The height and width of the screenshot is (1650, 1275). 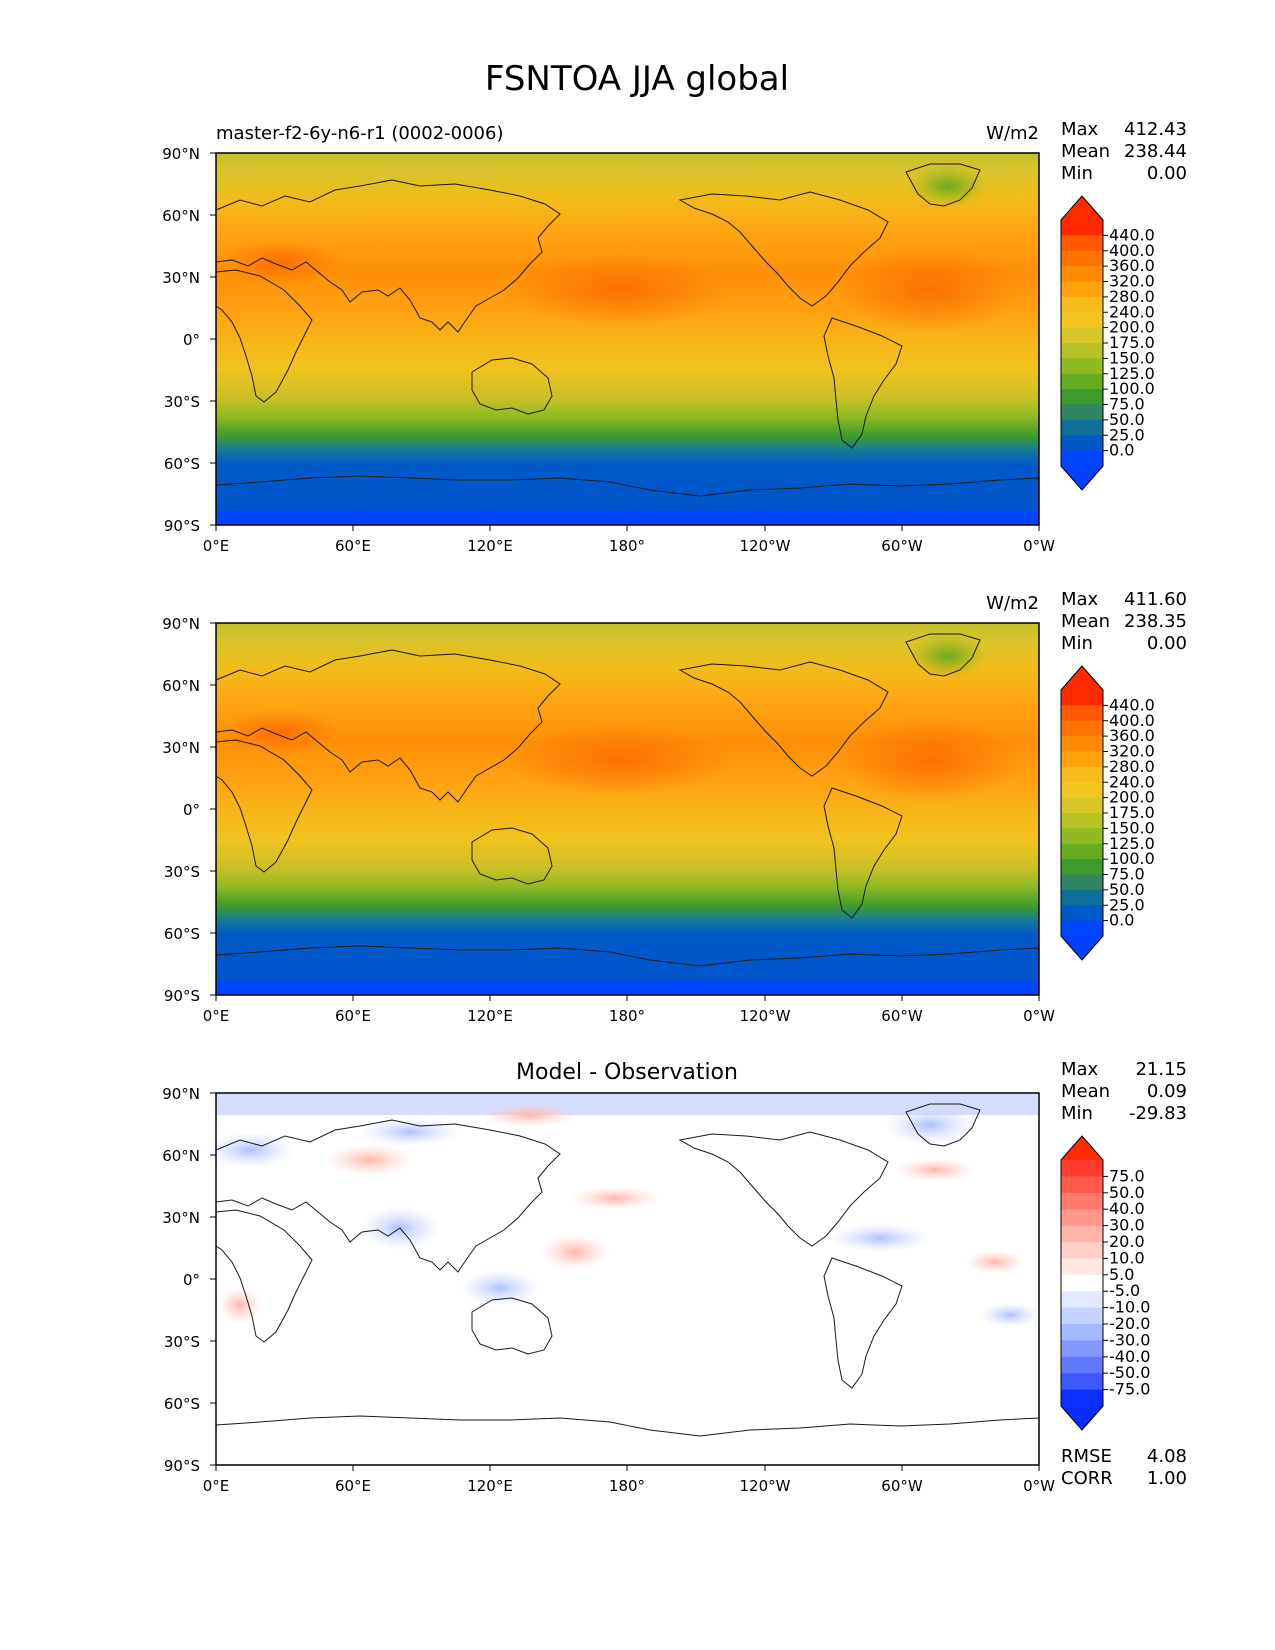 I want to click on stat-value-corr: 1.00, so click(x=1167, y=1478).